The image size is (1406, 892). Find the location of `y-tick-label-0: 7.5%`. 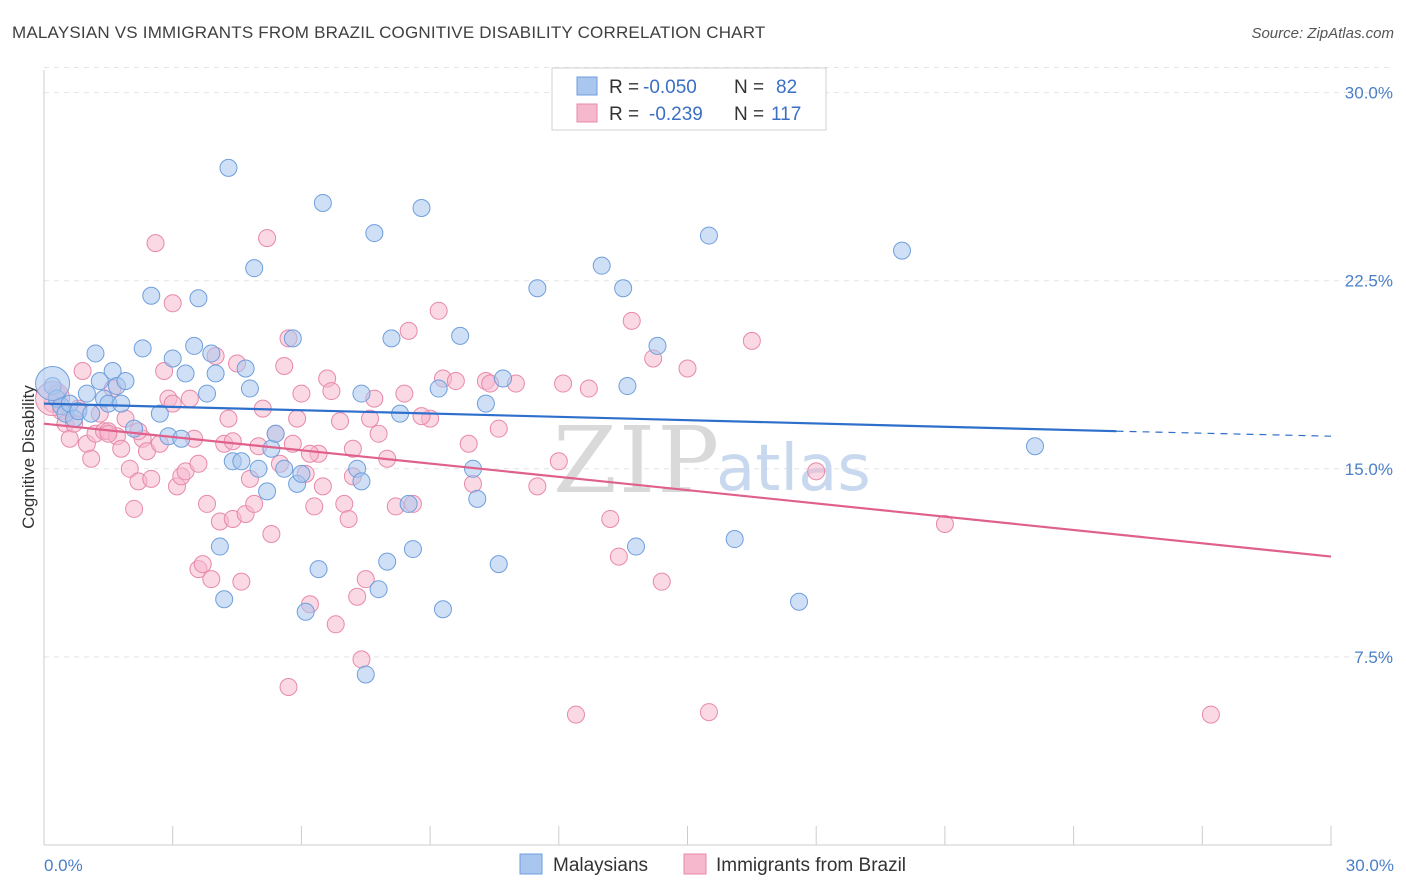

y-tick-label-0: 7.5% is located at coordinates (1373, 657).